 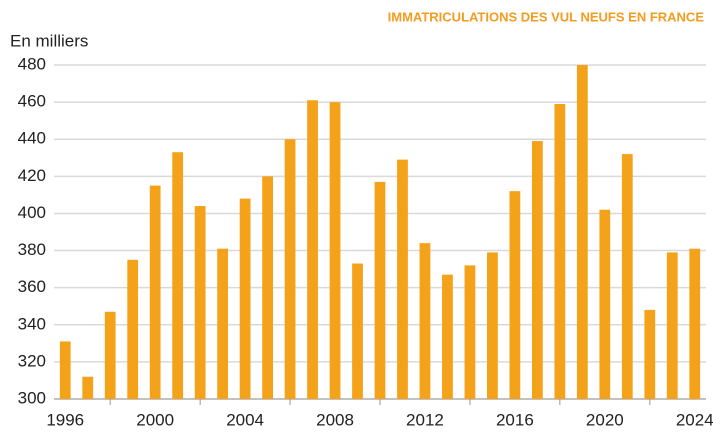 What do you see at coordinates (605, 419) in the screenshot?
I see `x-tick-label: 2020` at bounding box center [605, 419].